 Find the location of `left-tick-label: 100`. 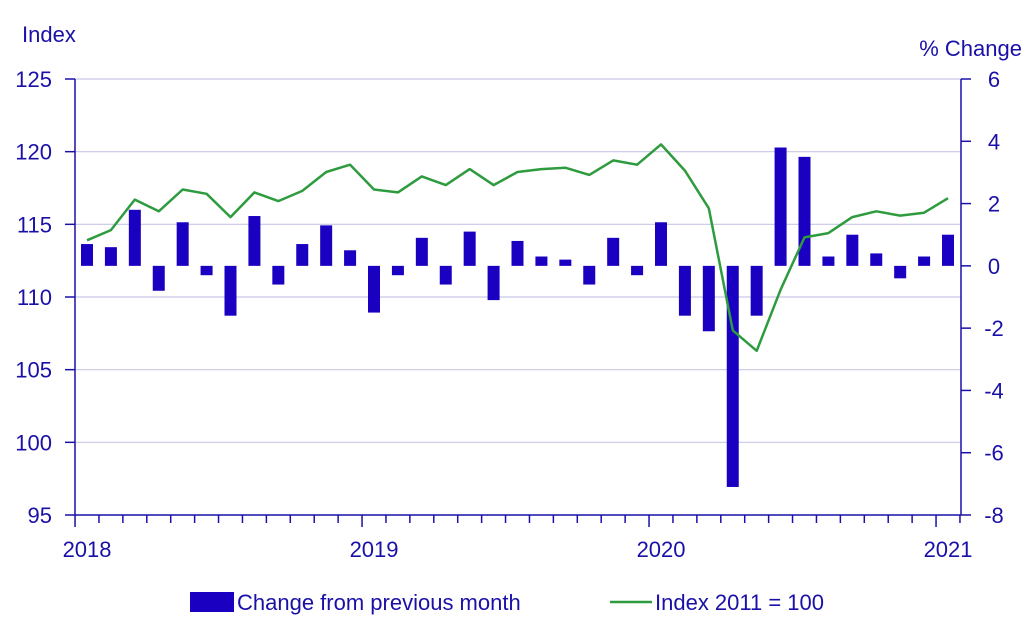

left-tick-label: 100 is located at coordinates (33, 442).